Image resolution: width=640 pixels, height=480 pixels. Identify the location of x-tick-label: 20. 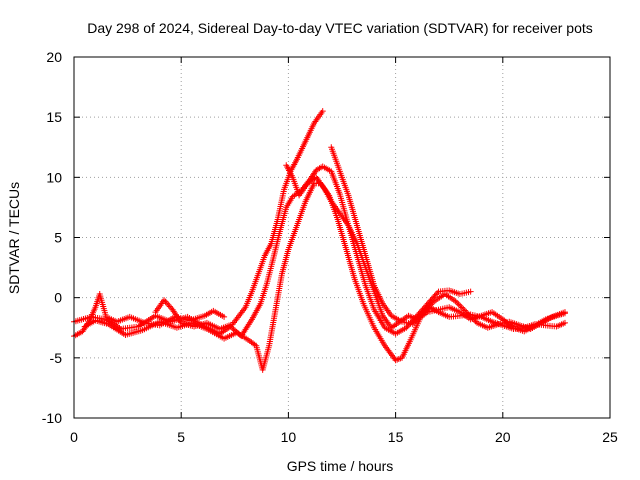
(503, 437).